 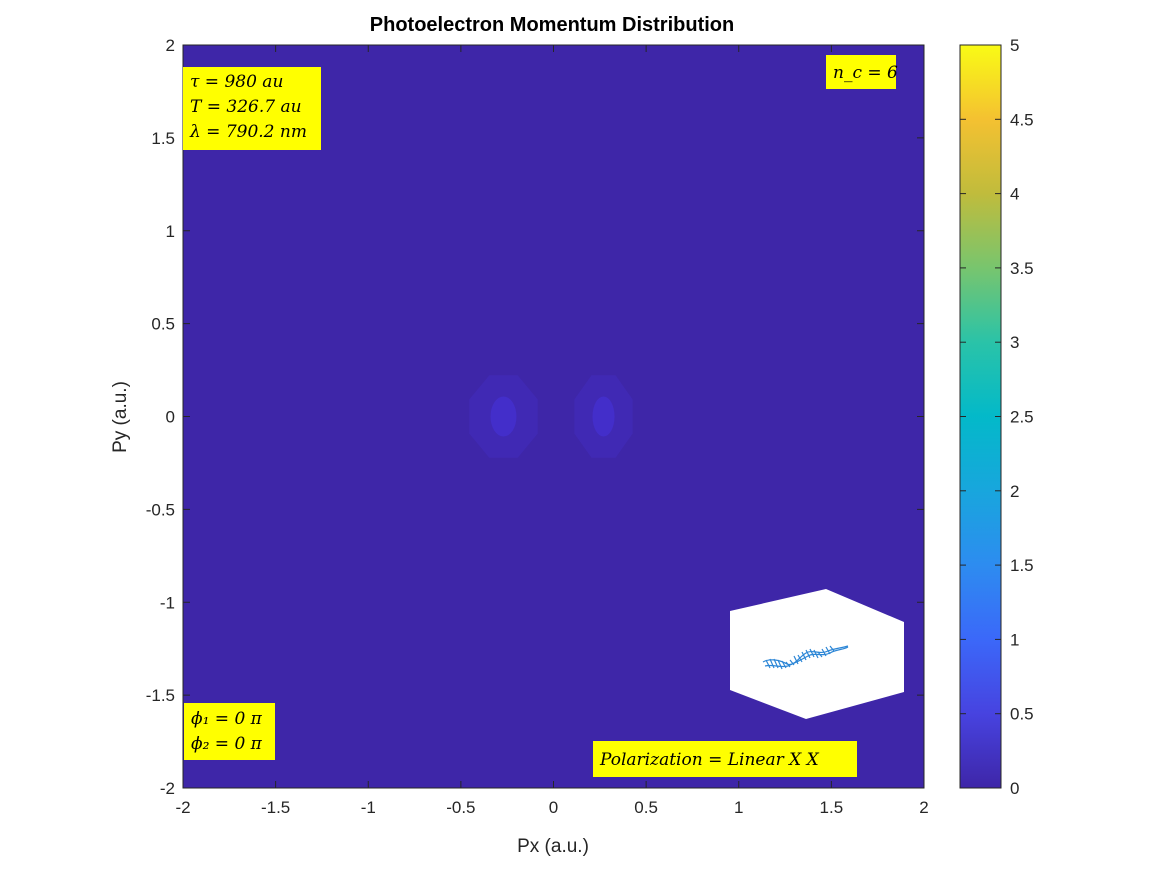 What do you see at coordinates (1022, 119) in the screenshot?
I see `colorbar-tick-label: 4.5` at bounding box center [1022, 119].